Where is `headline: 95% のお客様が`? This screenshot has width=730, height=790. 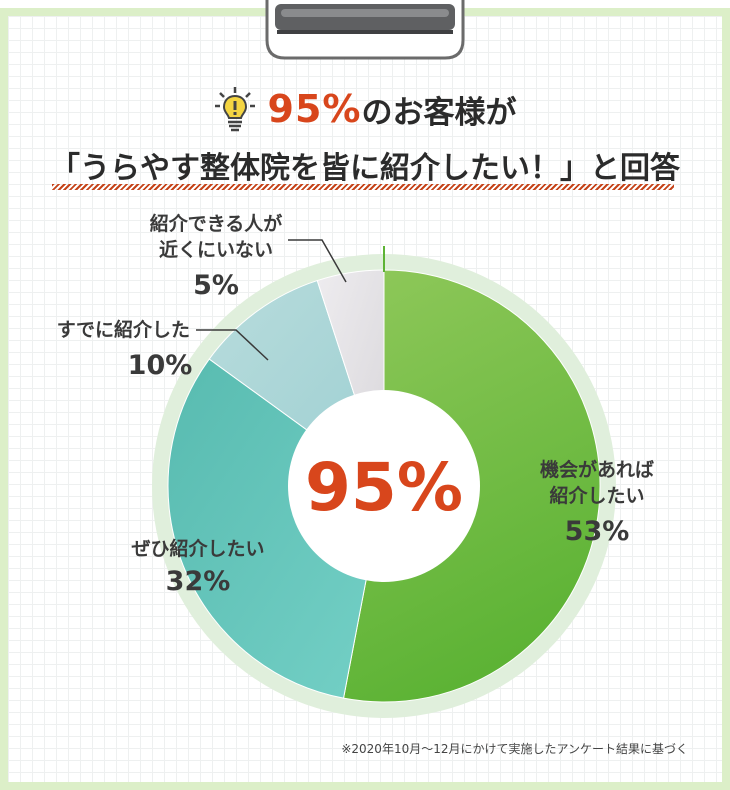
headline: 95% のお客様が is located at coordinates (365, 109).